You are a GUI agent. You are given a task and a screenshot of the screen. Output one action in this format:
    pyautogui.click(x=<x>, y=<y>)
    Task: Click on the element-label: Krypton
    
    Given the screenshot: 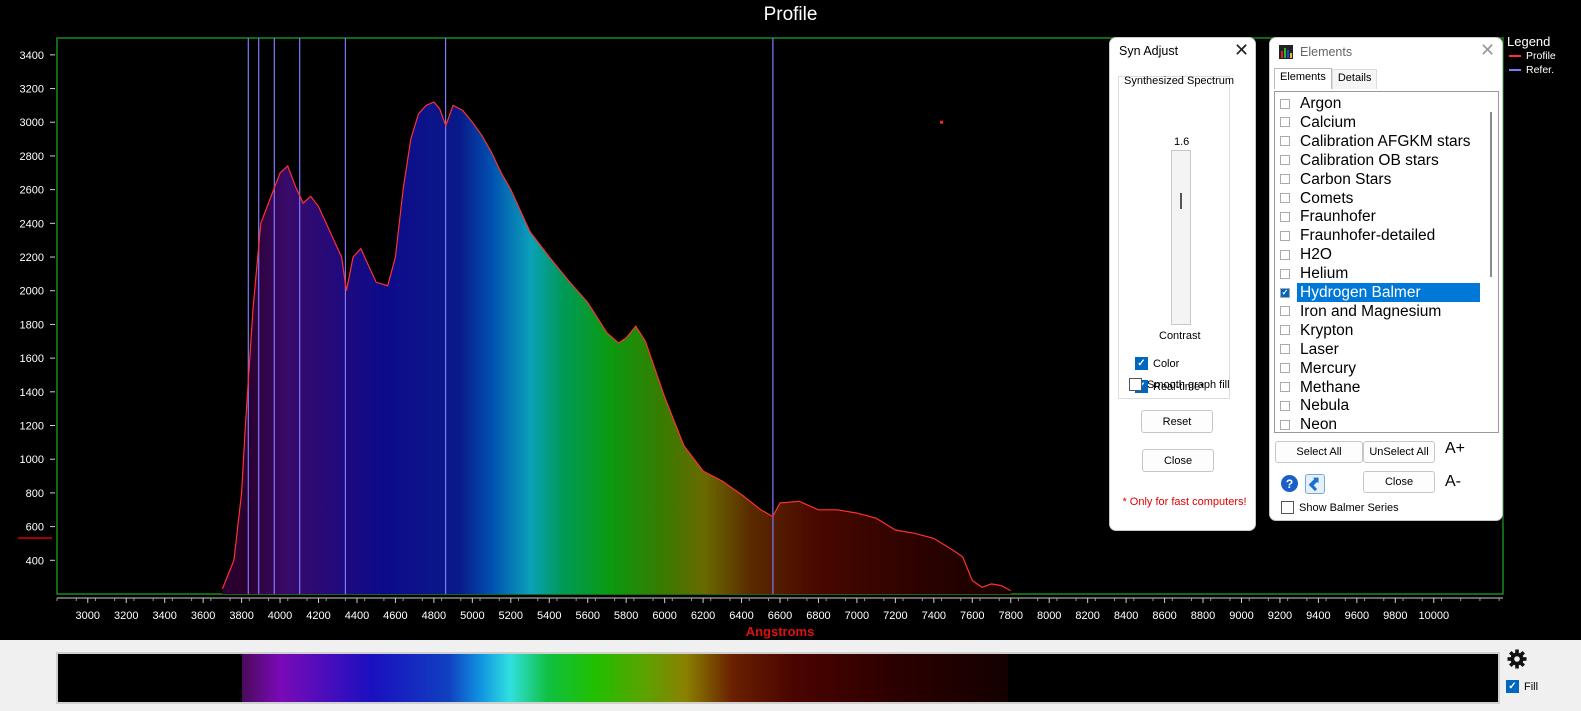 What is the action you would take?
    pyautogui.click(x=1327, y=330)
    